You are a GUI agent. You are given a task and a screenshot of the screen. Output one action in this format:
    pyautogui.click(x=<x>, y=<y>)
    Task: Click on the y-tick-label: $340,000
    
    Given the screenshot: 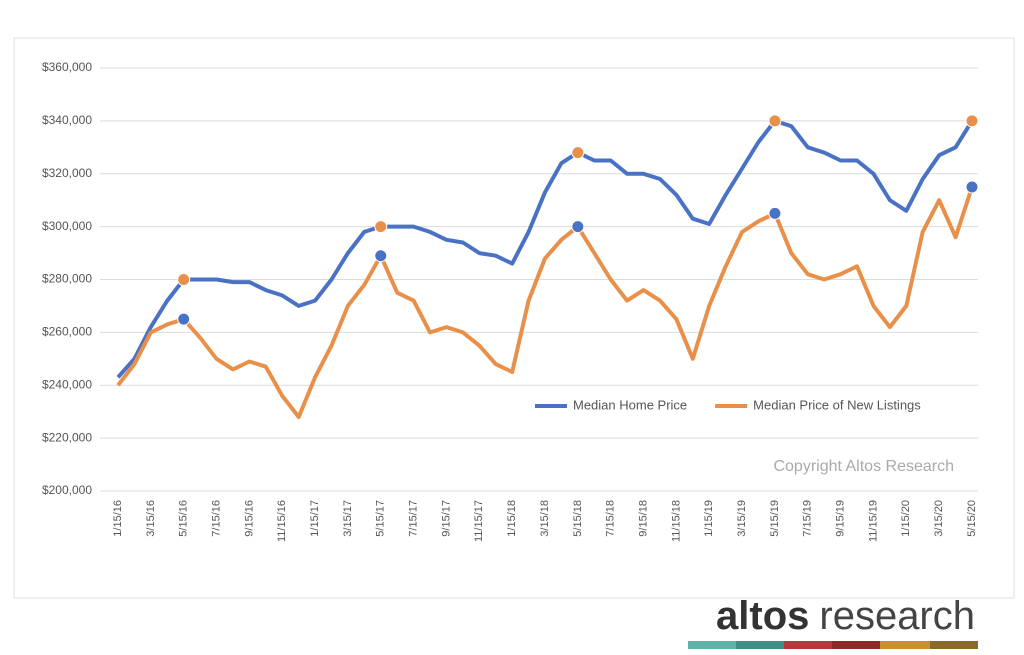 What is the action you would take?
    pyautogui.click(x=67, y=120)
    